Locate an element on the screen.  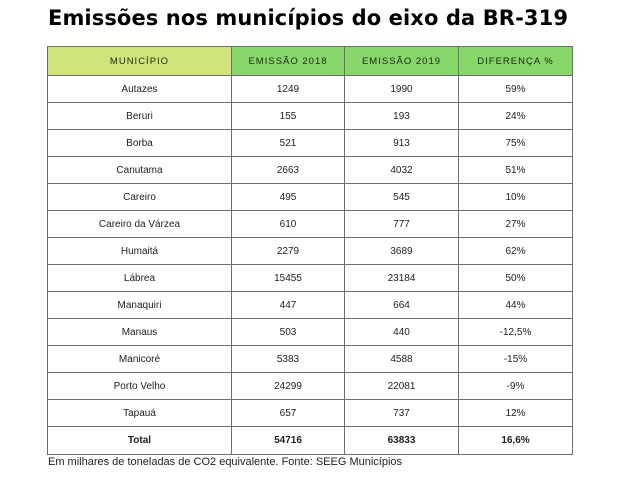
total-cell-emissao-2019: 63833 is located at coordinates (401, 440).